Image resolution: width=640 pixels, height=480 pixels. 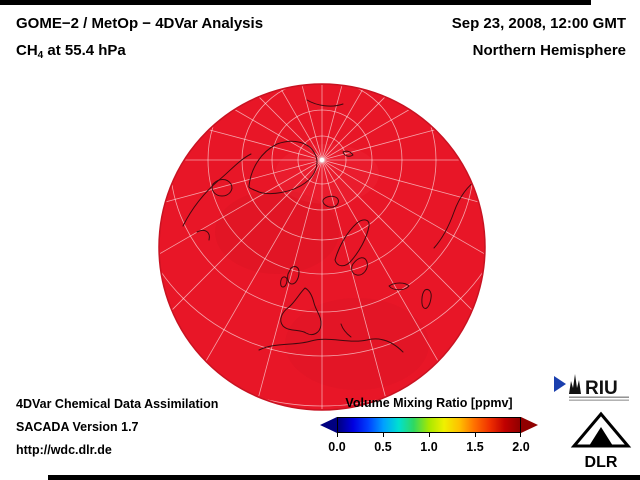 What do you see at coordinates (117, 404) in the screenshot?
I see `credit-line-assimilation: 4DVar Chemical Data Assimilation` at bounding box center [117, 404].